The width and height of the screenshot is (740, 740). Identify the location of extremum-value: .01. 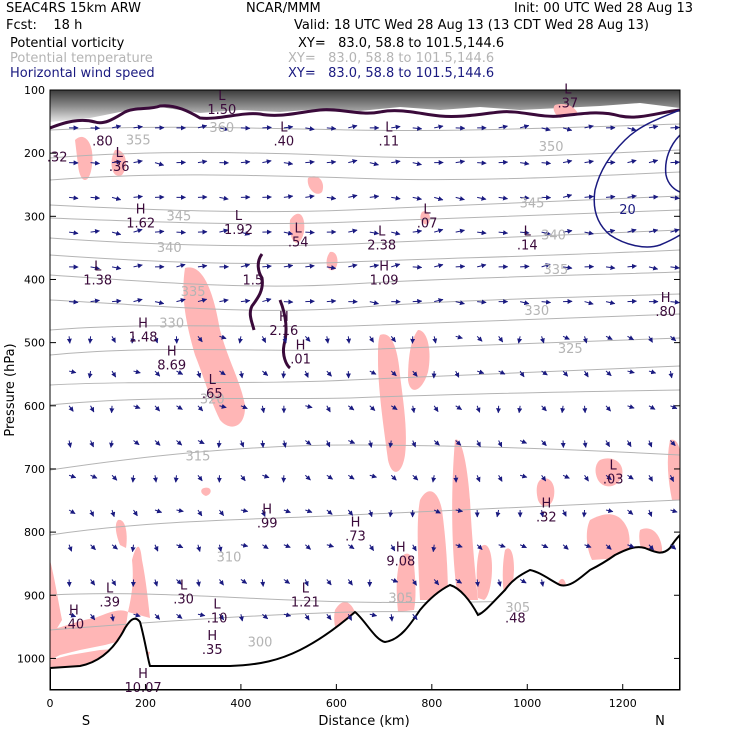
(300, 359).